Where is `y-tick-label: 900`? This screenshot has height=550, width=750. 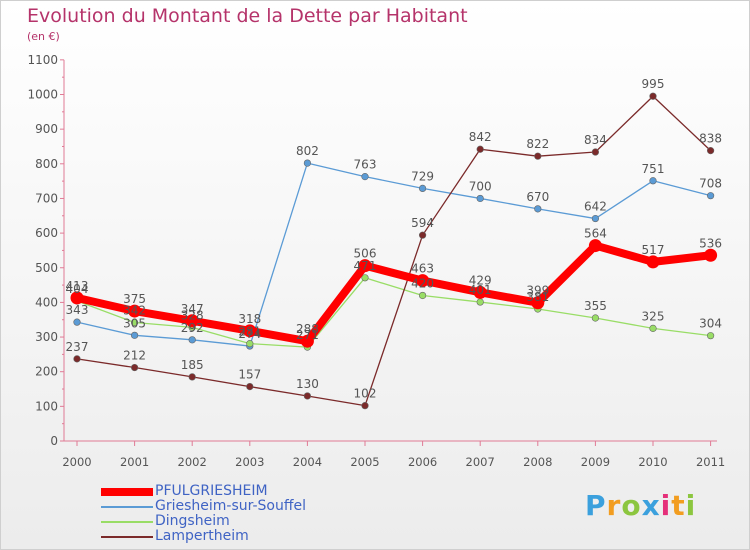
y-tick-label: 900 is located at coordinates (46, 129).